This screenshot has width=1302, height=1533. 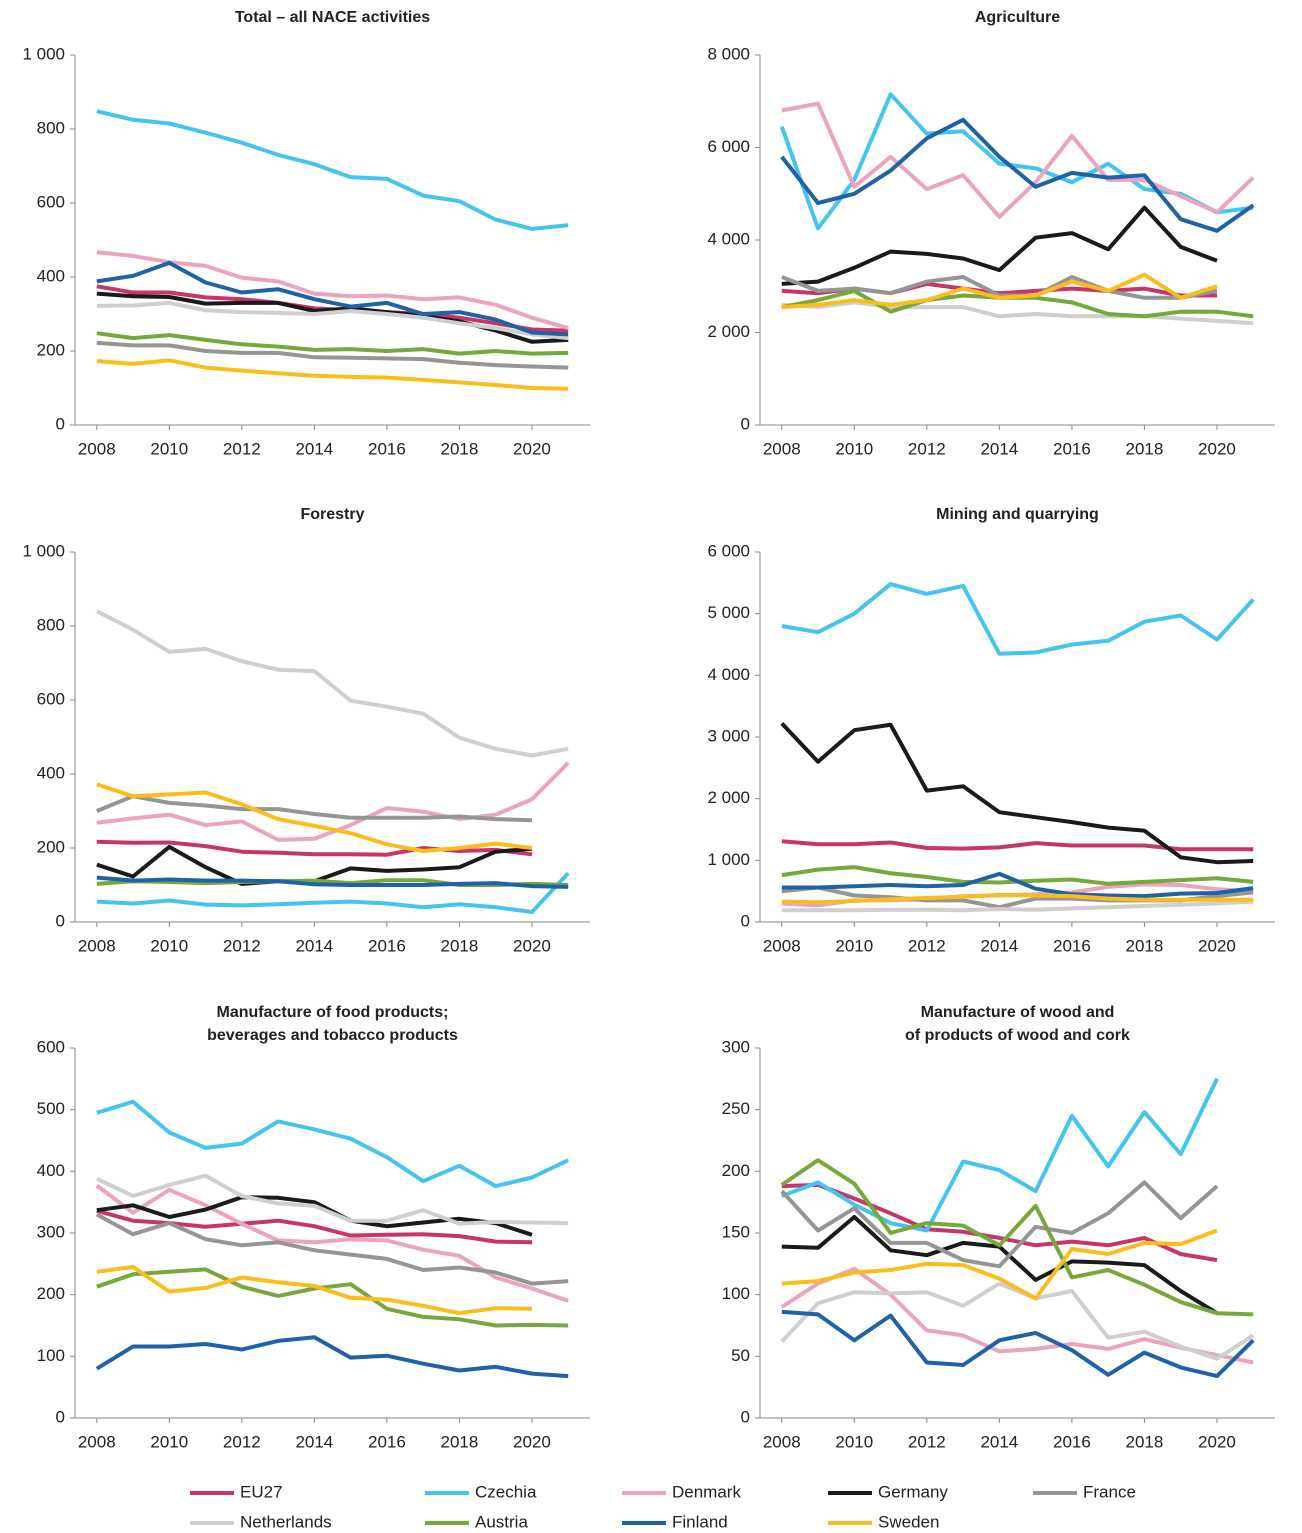 I want to click on chart-title: beverages and tobacco products, so click(x=332, y=1035).